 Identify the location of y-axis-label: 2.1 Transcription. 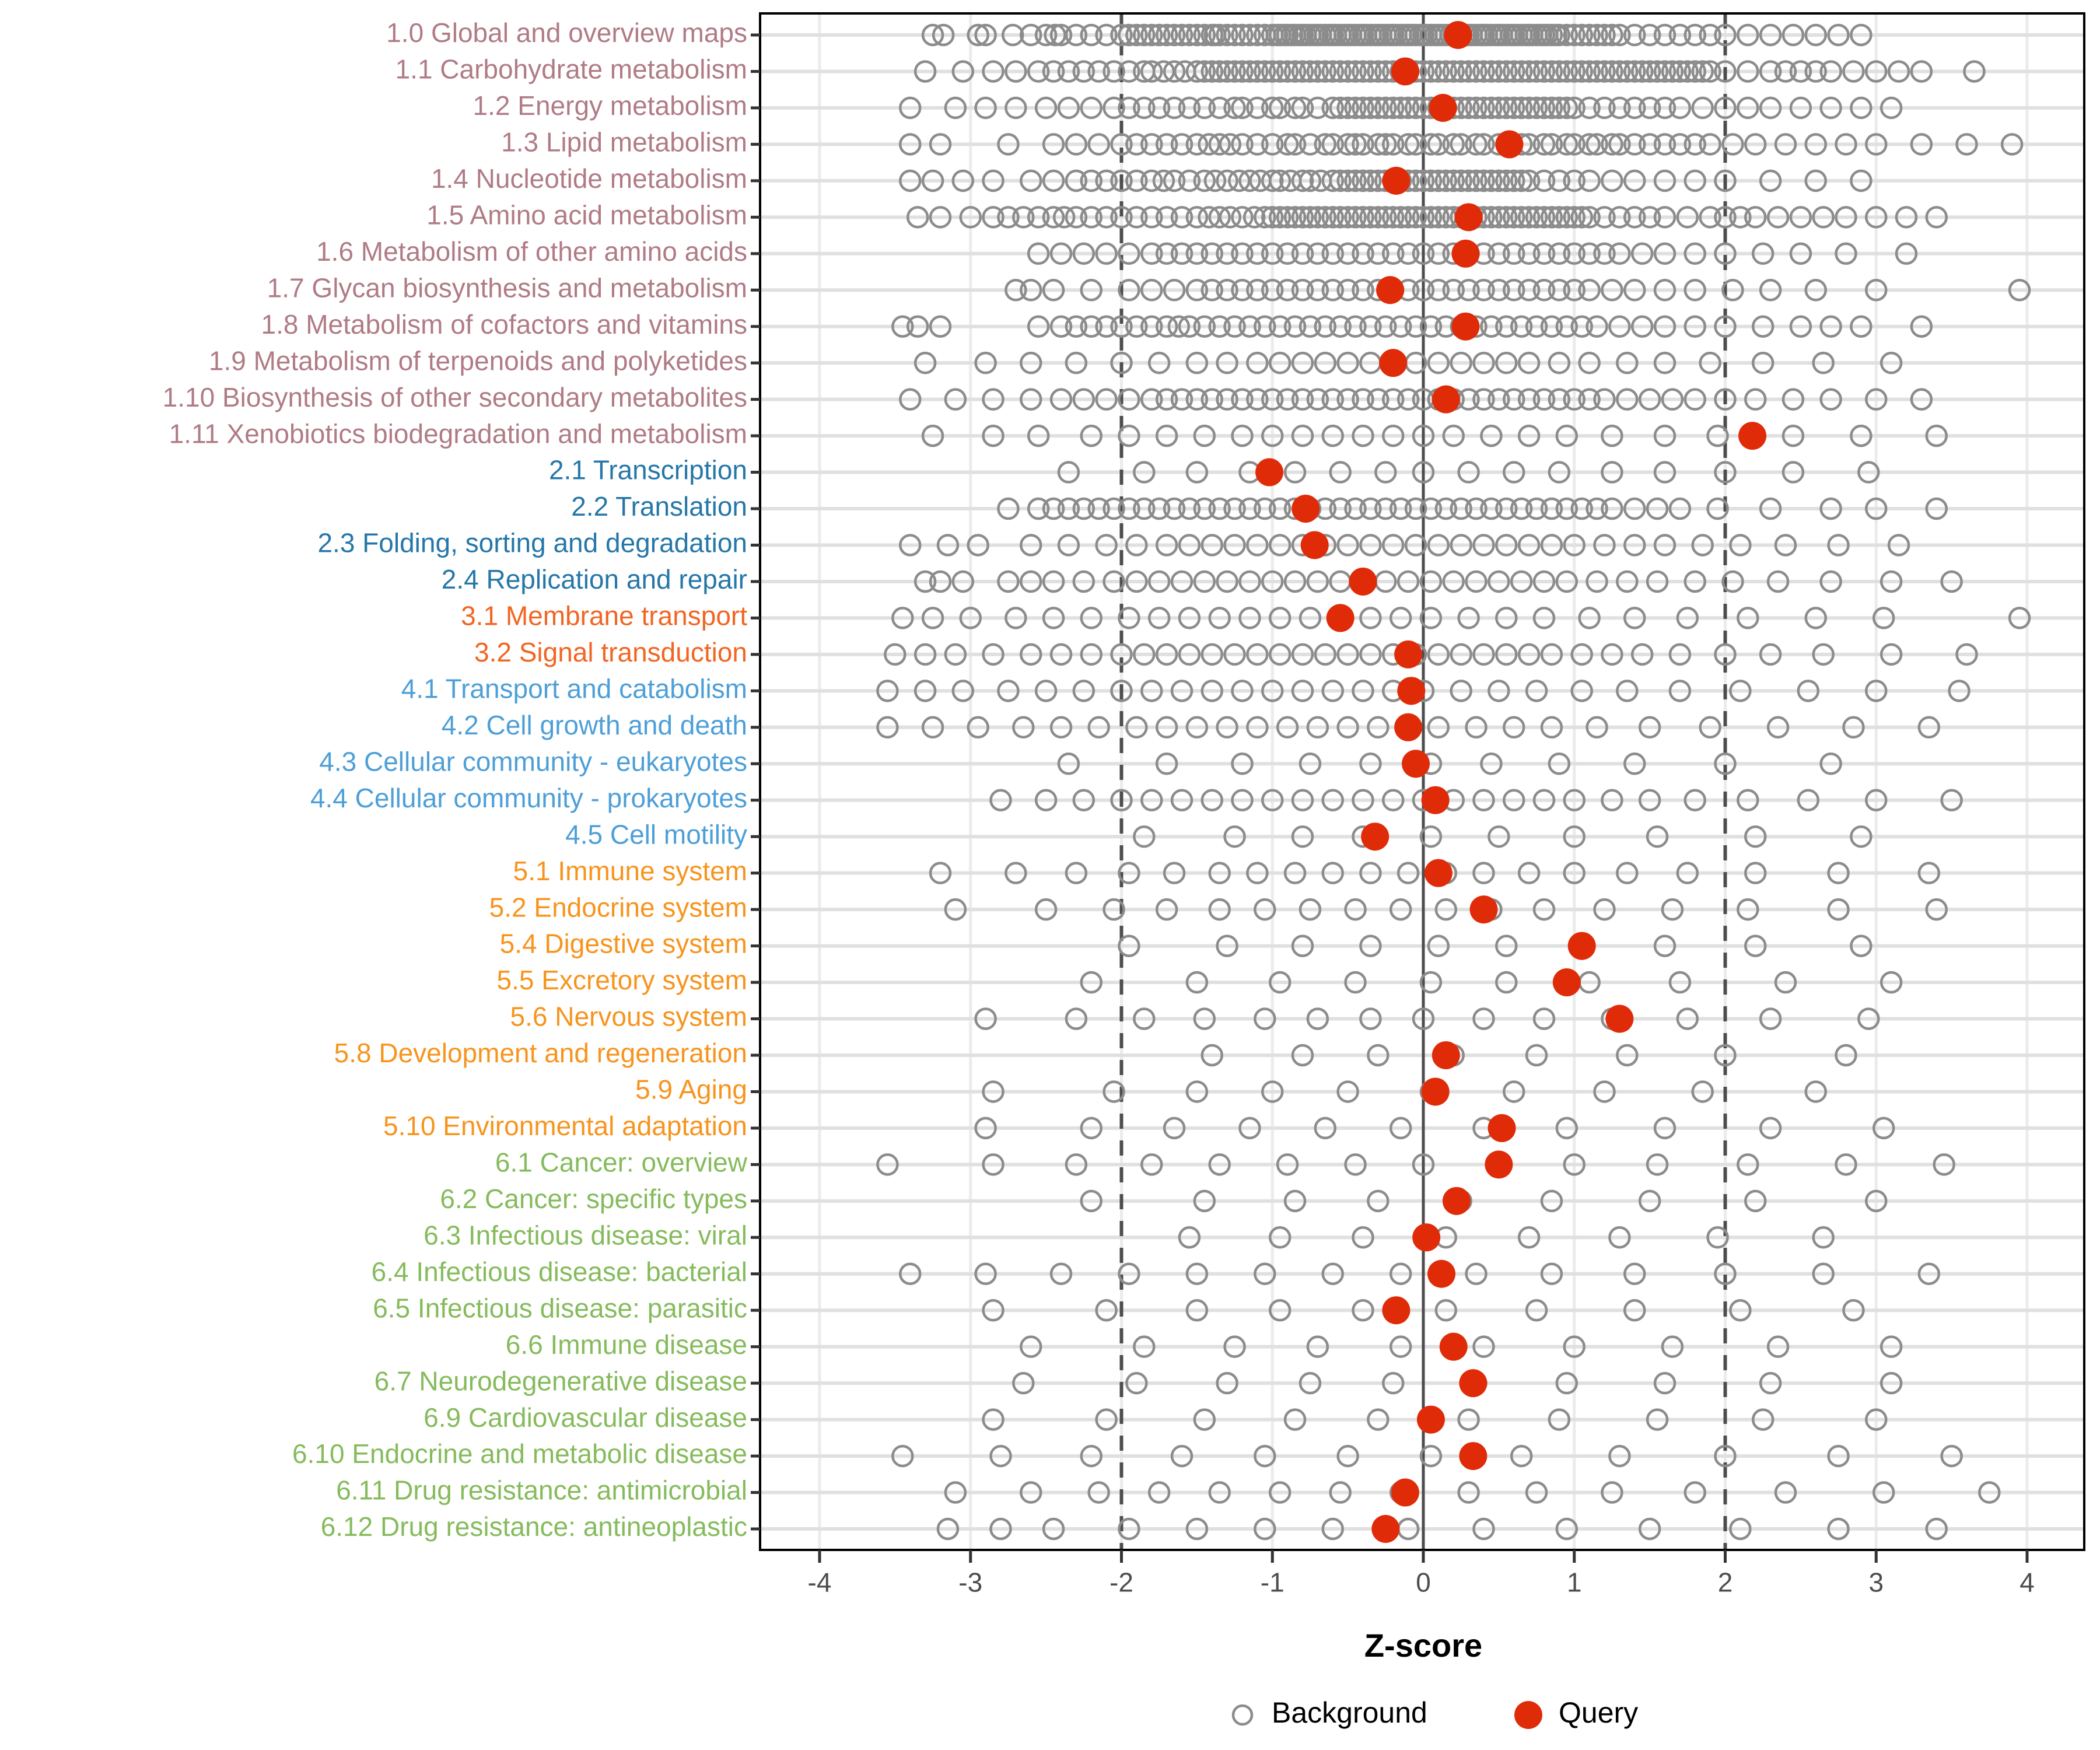
(648, 470).